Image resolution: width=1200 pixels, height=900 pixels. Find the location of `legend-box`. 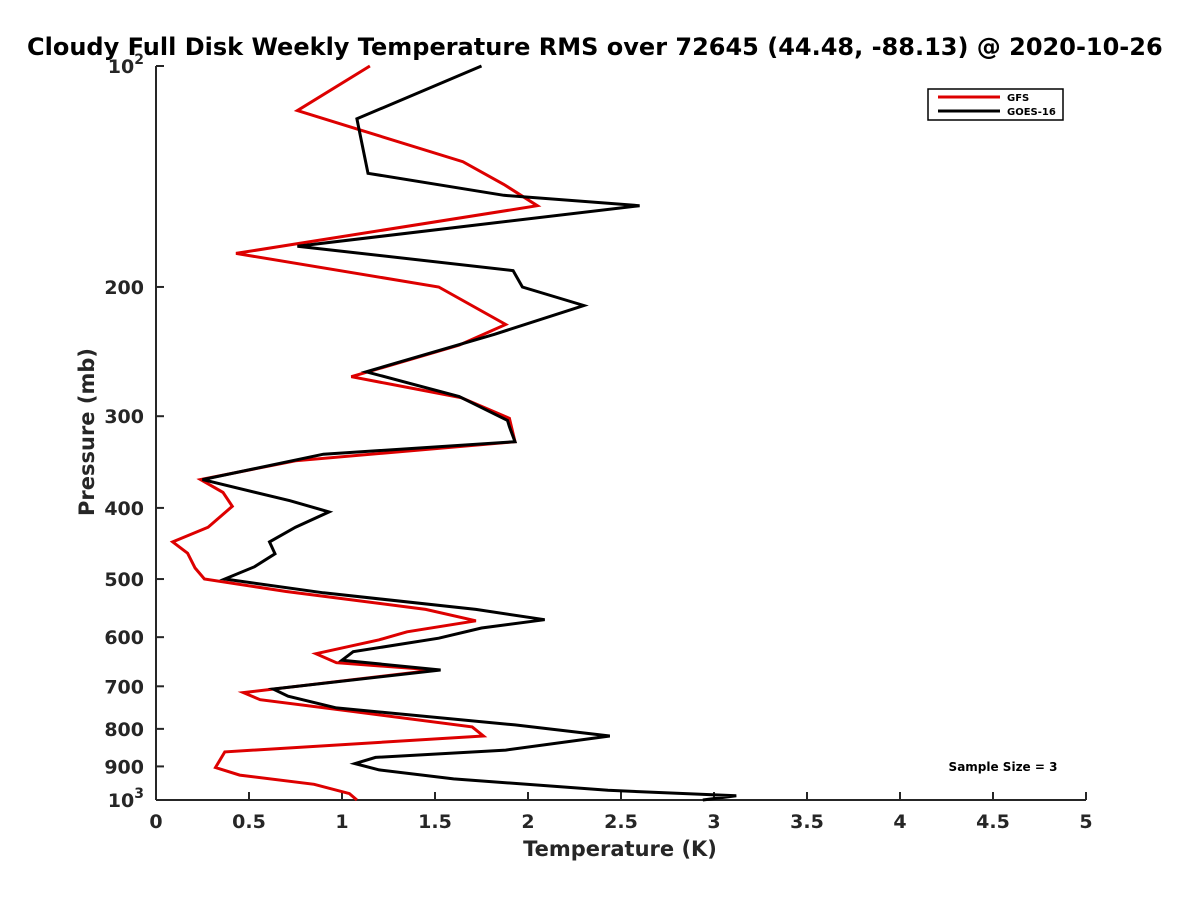

legend-box is located at coordinates (995, 104).